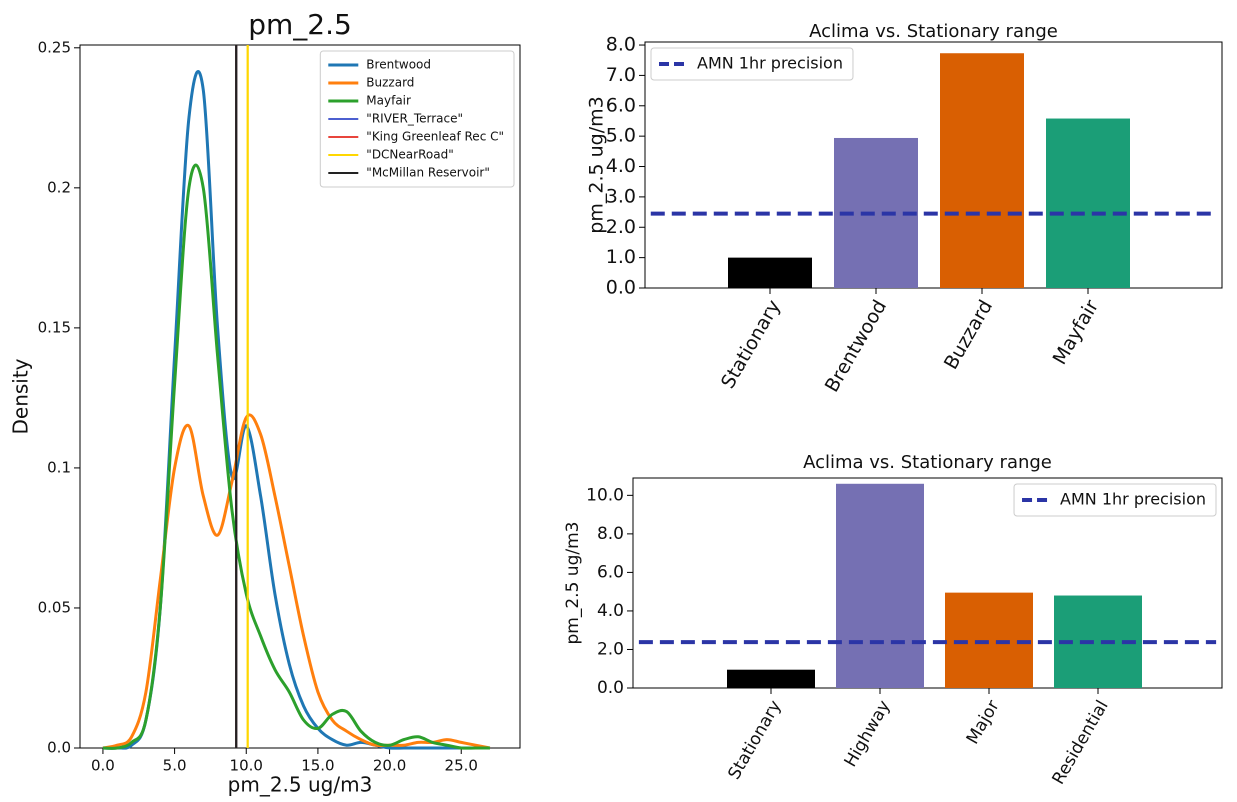 This screenshot has width=1237, height=802. Describe the element at coordinates (605, 495) in the screenshot. I see `y-tick-label: 10.0` at that location.